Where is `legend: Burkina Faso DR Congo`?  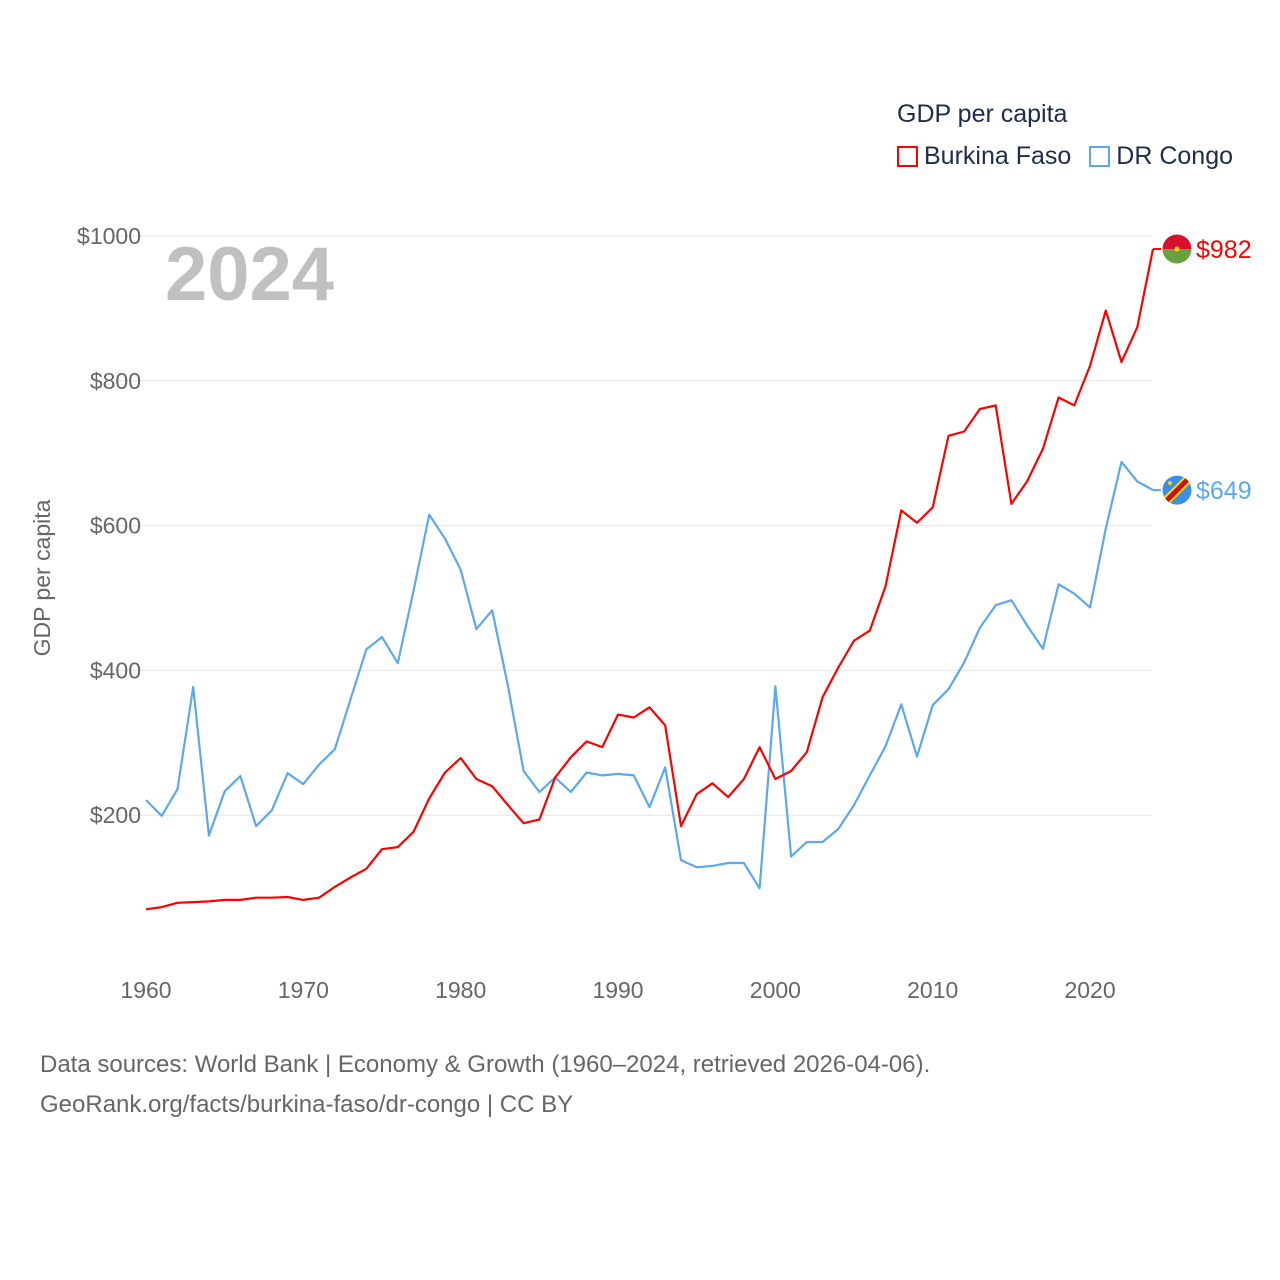
legend: Burkina Faso DR Congo is located at coordinates (1065, 156).